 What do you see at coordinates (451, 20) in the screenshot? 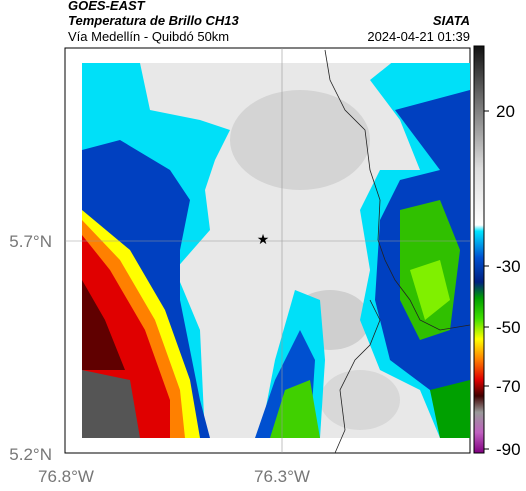
I see `org-label: SIATA` at bounding box center [451, 20].